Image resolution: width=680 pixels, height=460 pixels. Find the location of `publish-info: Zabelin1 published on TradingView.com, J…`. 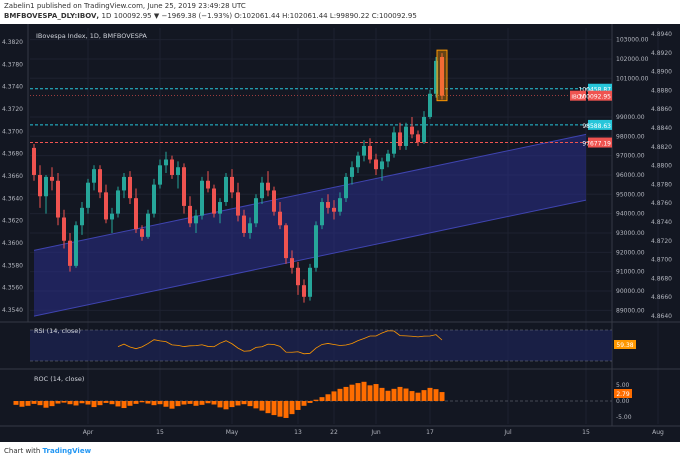

publish-info: Zabelin1 published on TradingView.com, J… is located at coordinates (125, 6).